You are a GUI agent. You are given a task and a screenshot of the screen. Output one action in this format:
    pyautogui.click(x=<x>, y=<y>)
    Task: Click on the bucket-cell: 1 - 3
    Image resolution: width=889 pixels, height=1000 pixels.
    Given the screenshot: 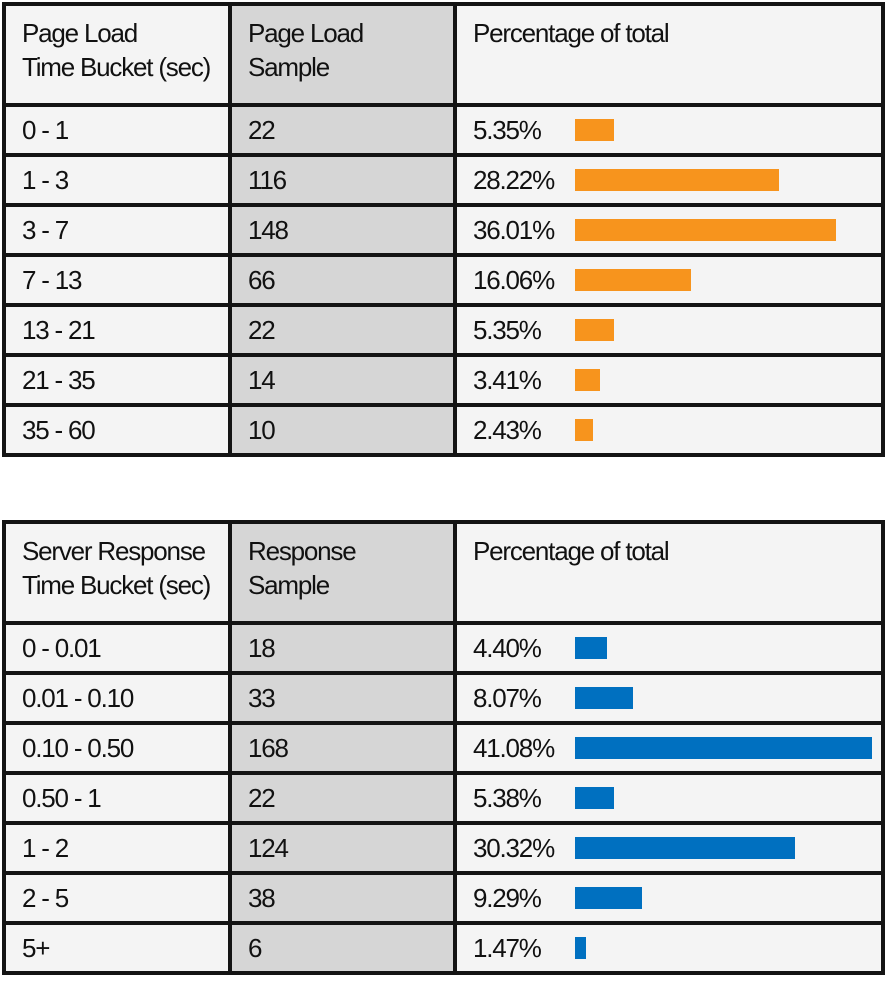 What is the action you would take?
    pyautogui.click(x=117, y=180)
    